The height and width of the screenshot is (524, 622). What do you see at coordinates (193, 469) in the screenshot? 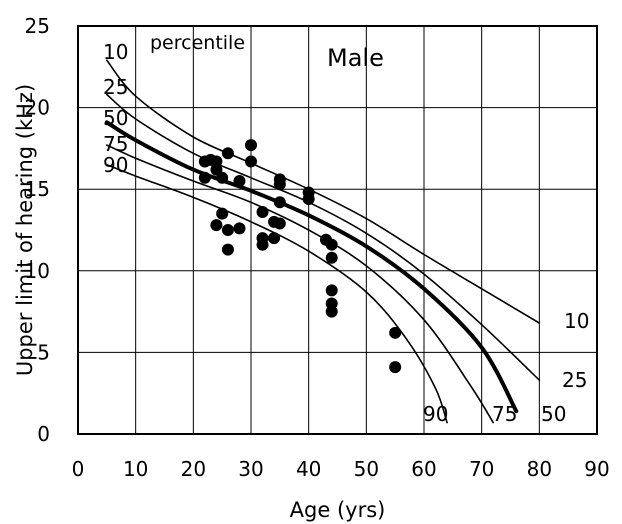
I see `x-tick-label: 20` at bounding box center [193, 469].